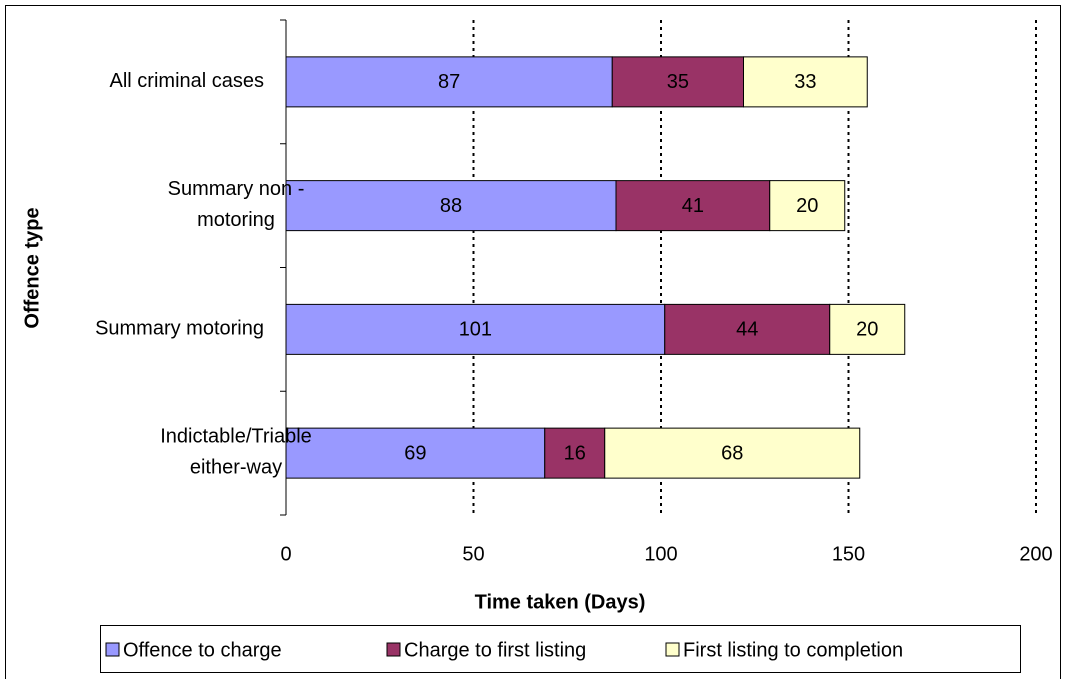  I want to click on value-label: 41, so click(693, 206).